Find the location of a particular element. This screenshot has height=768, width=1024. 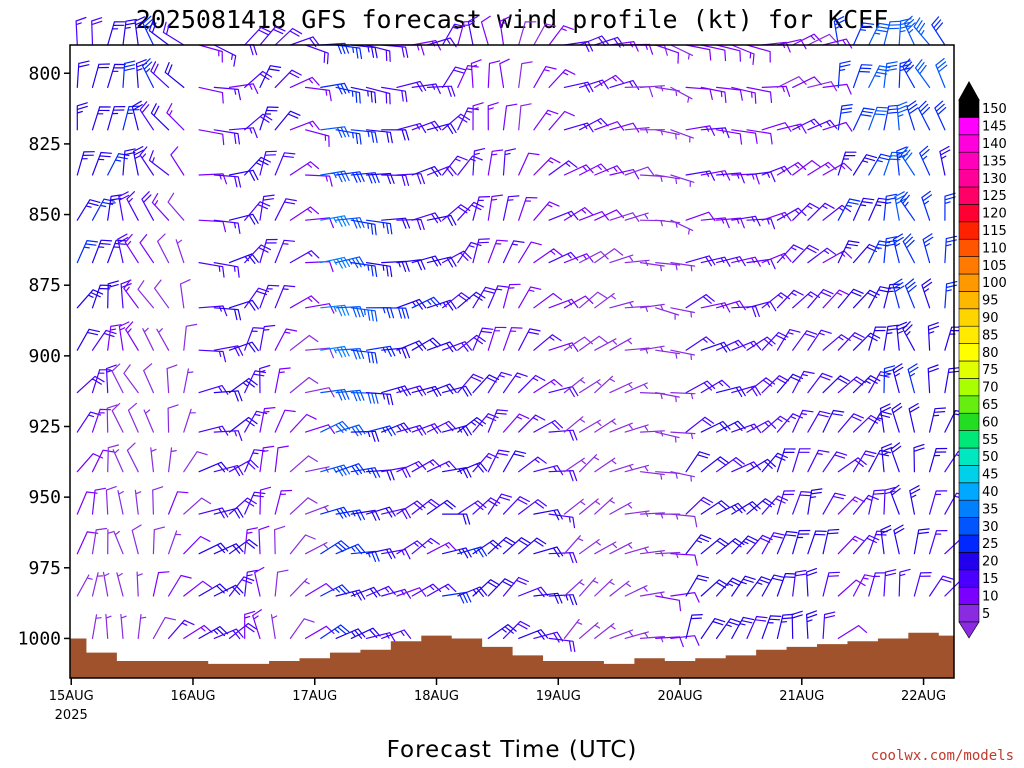

colorbar-label: 50 is located at coordinates (990, 457).